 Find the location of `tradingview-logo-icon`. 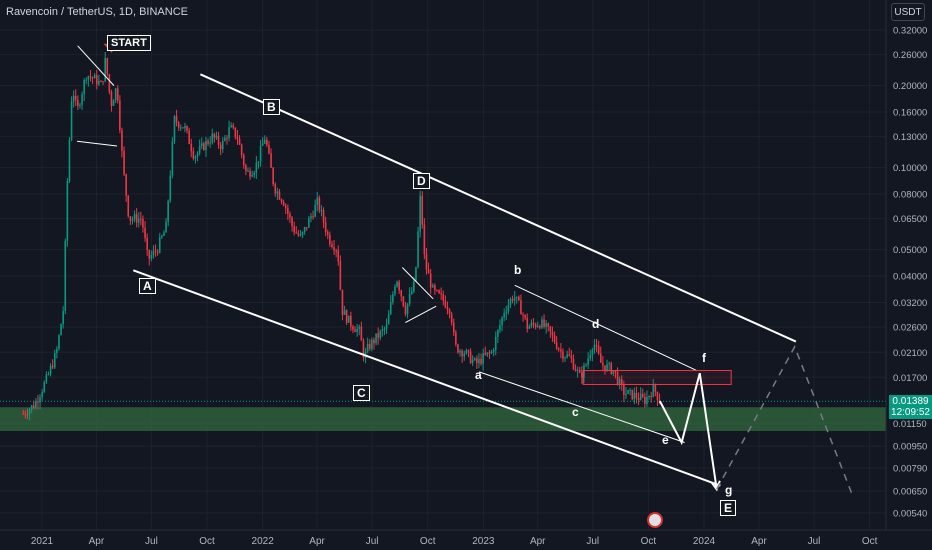

tradingview-logo-icon is located at coordinates (655, 520).